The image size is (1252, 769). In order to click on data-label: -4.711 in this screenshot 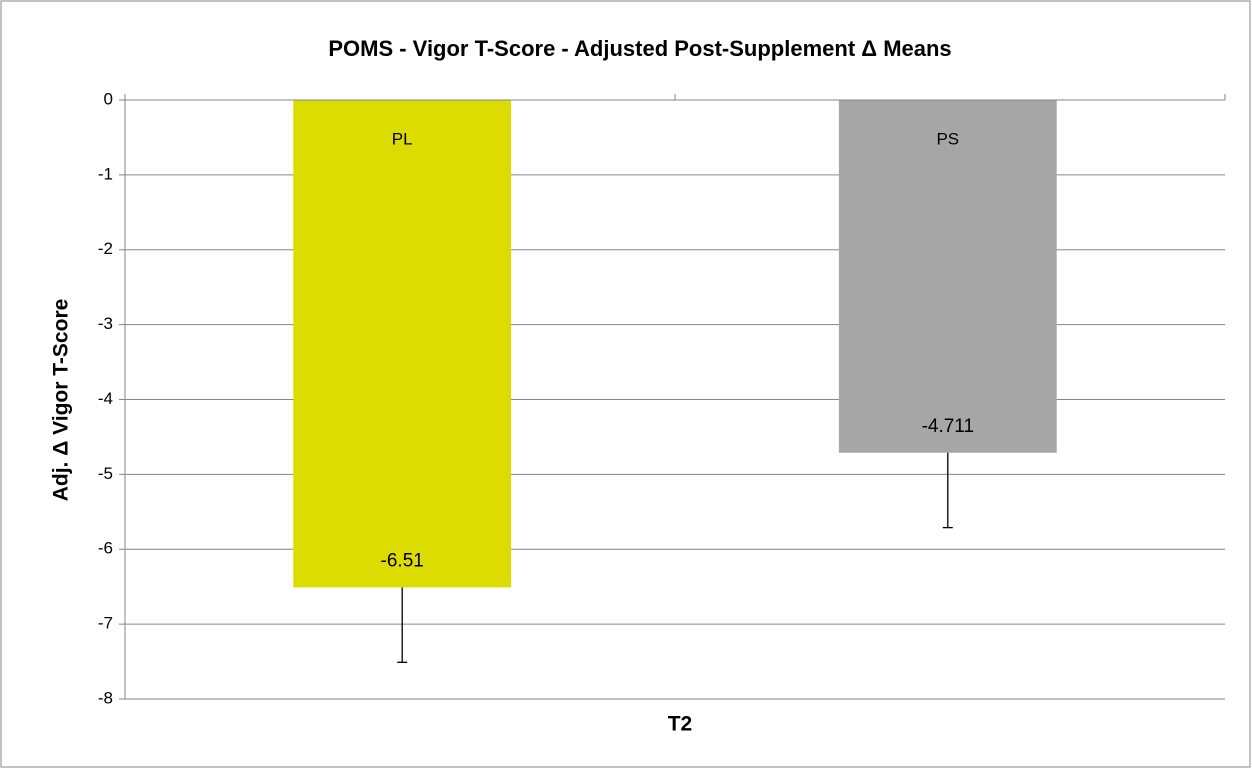, I will do `click(948, 426)`.